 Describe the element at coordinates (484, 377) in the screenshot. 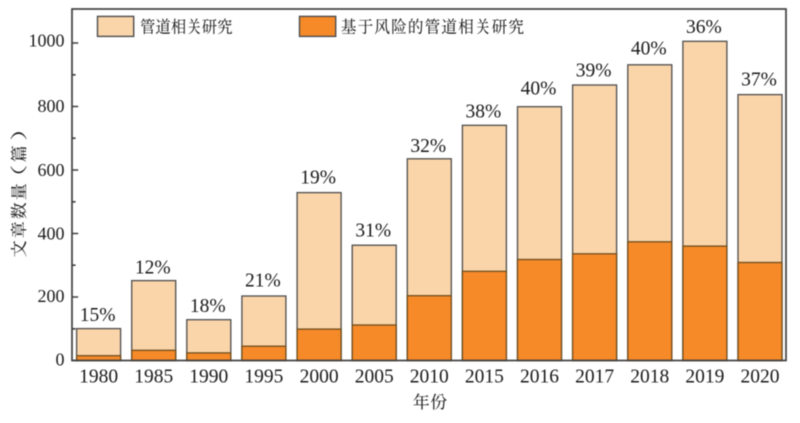

I see `svg-text: 2015` at that location.